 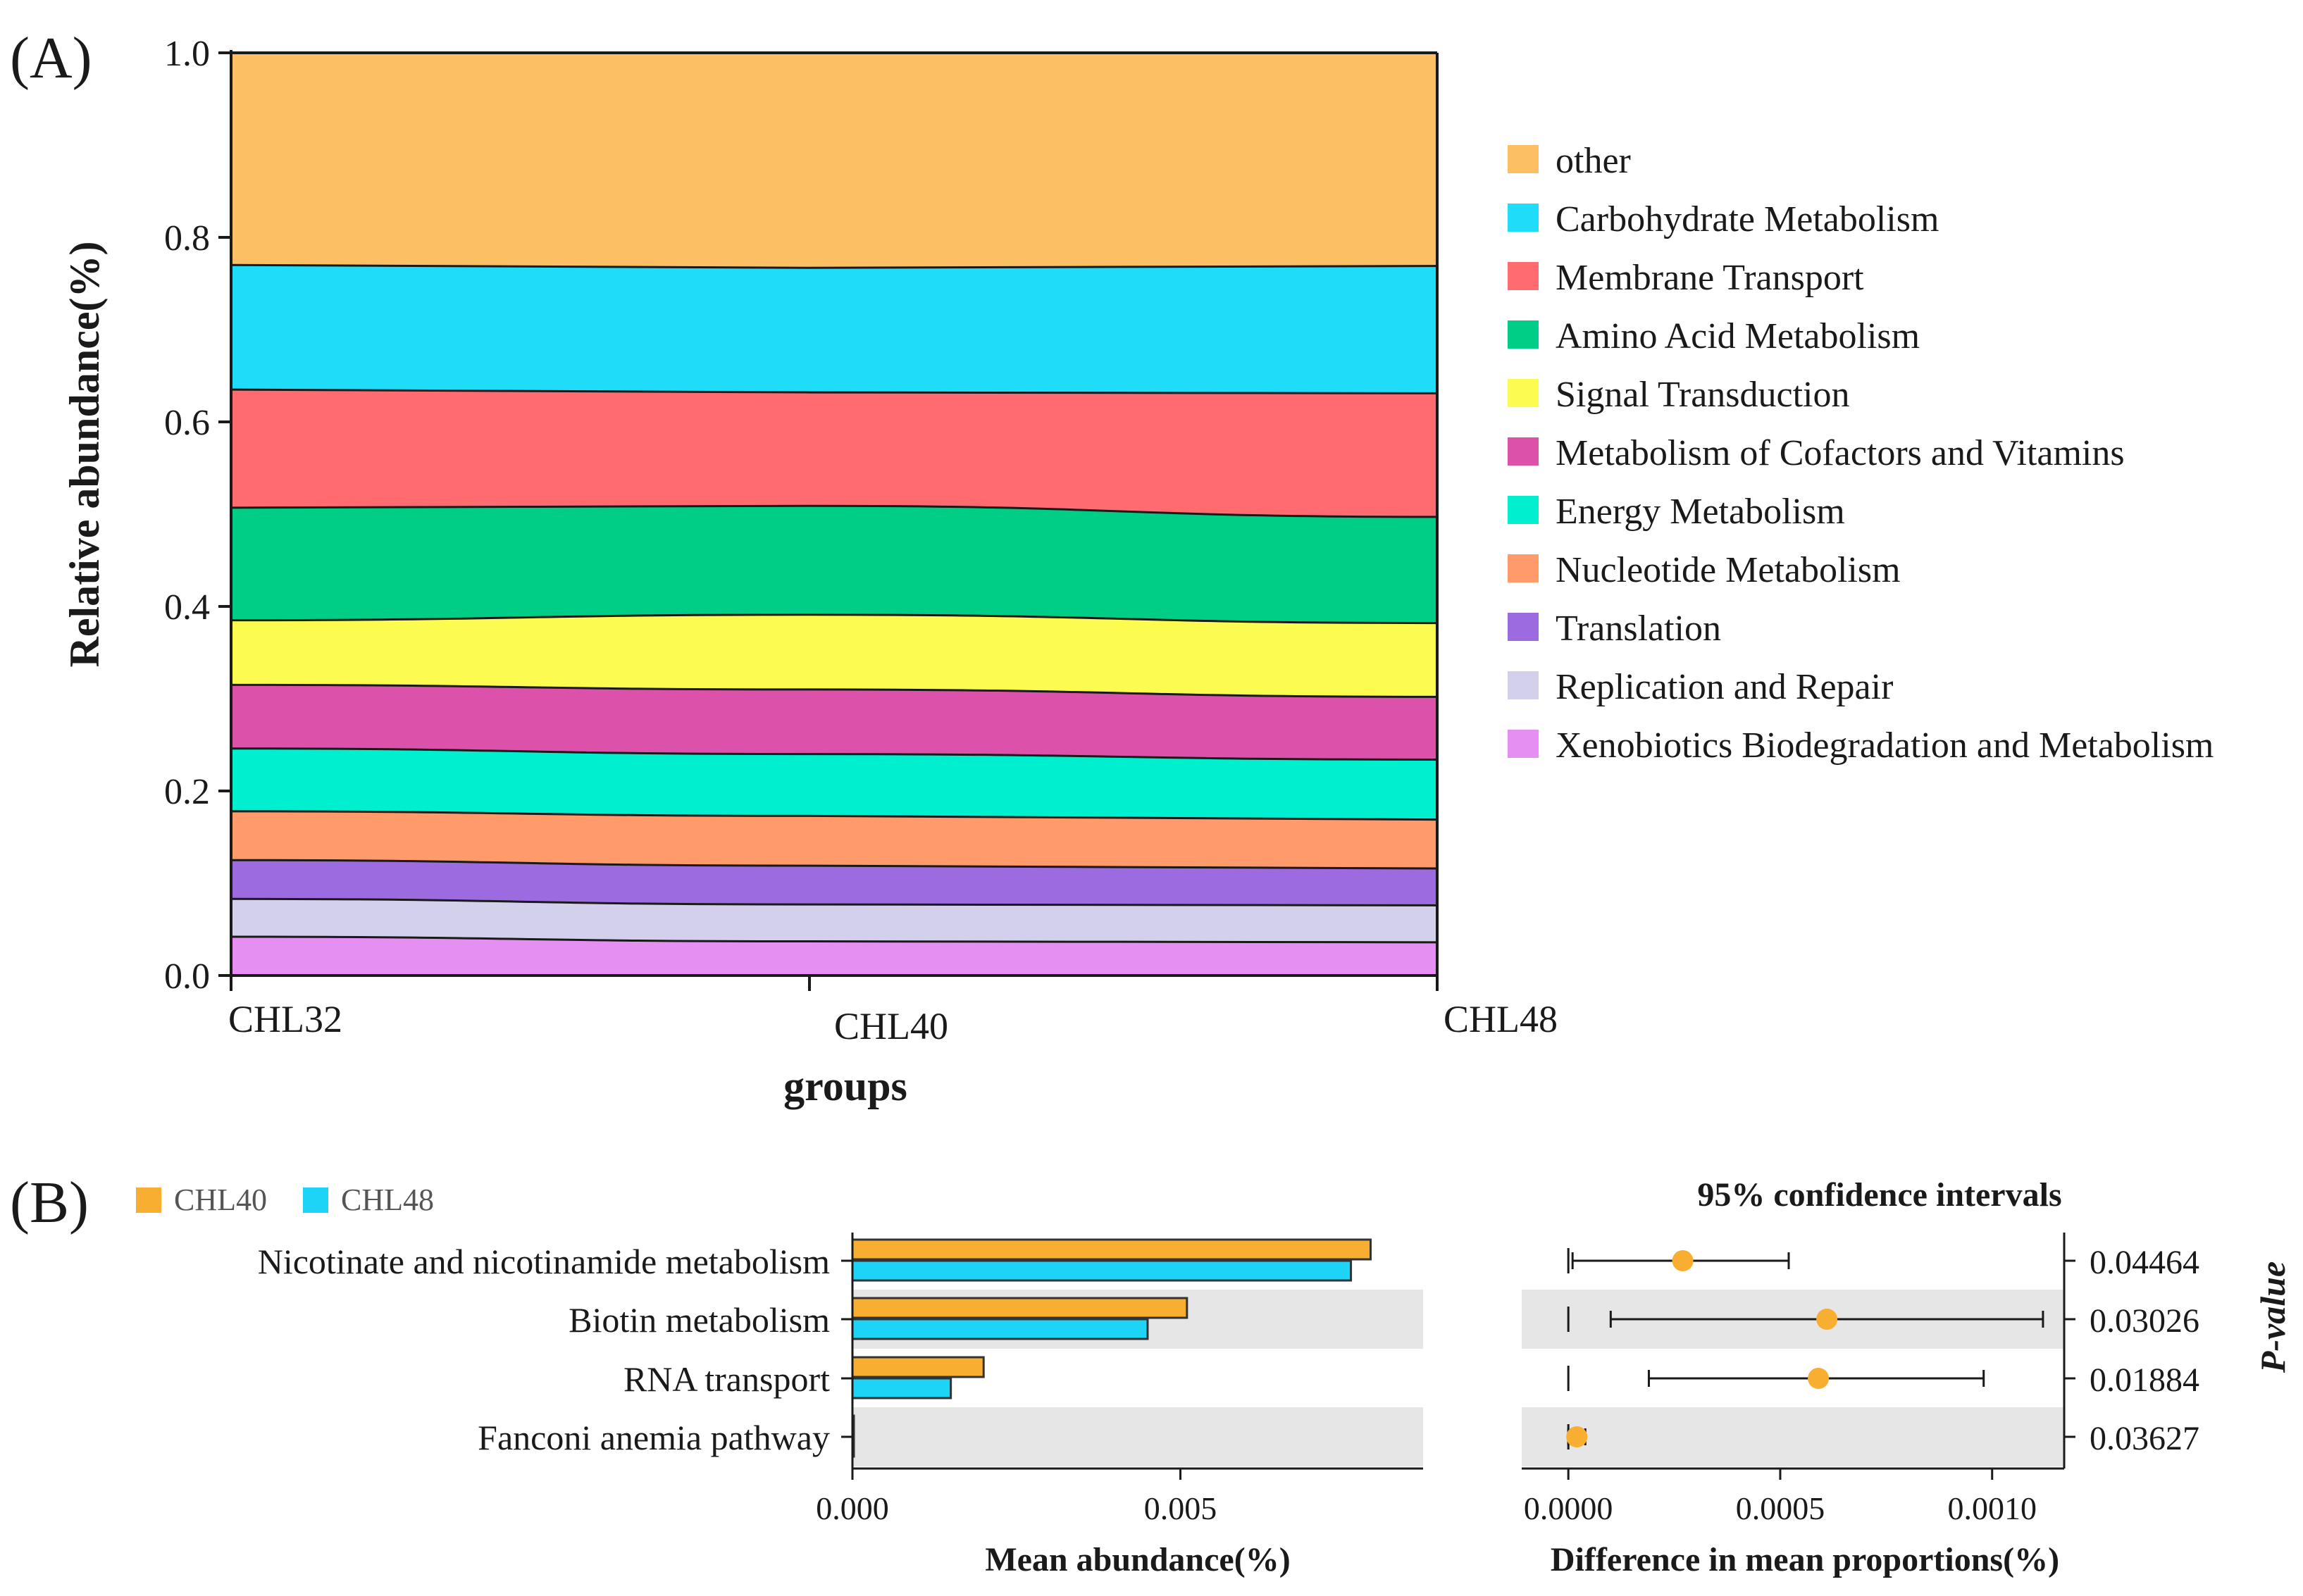 I want to click on x-tick-label: 0.000, so click(x=852, y=1508).